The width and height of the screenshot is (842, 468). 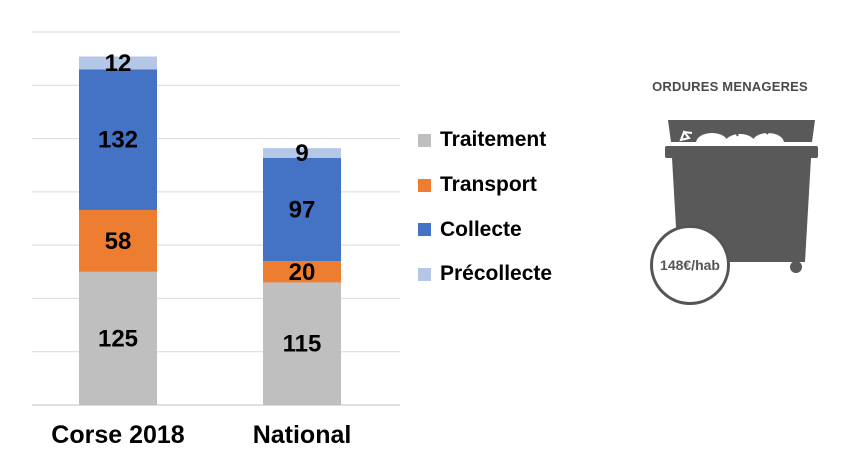 I want to click on household-waste-infographic: ORDURES MENAGERES 148€/hab, so click(x=732, y=190).